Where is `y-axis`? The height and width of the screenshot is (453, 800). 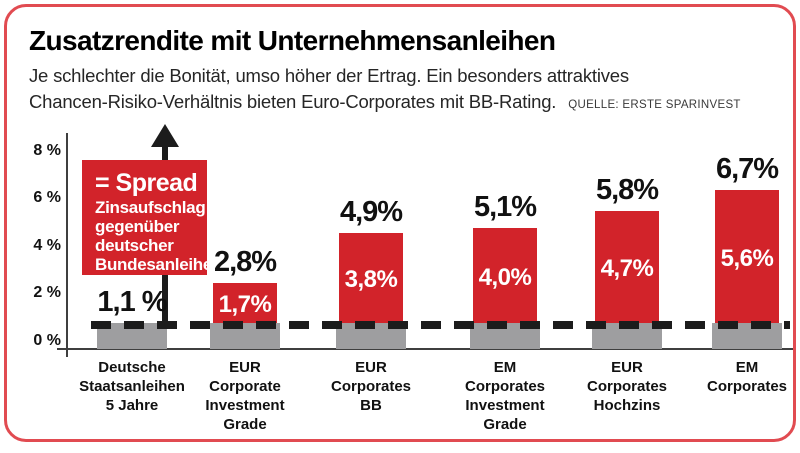 y-axis is located at coordinates (67, 245).